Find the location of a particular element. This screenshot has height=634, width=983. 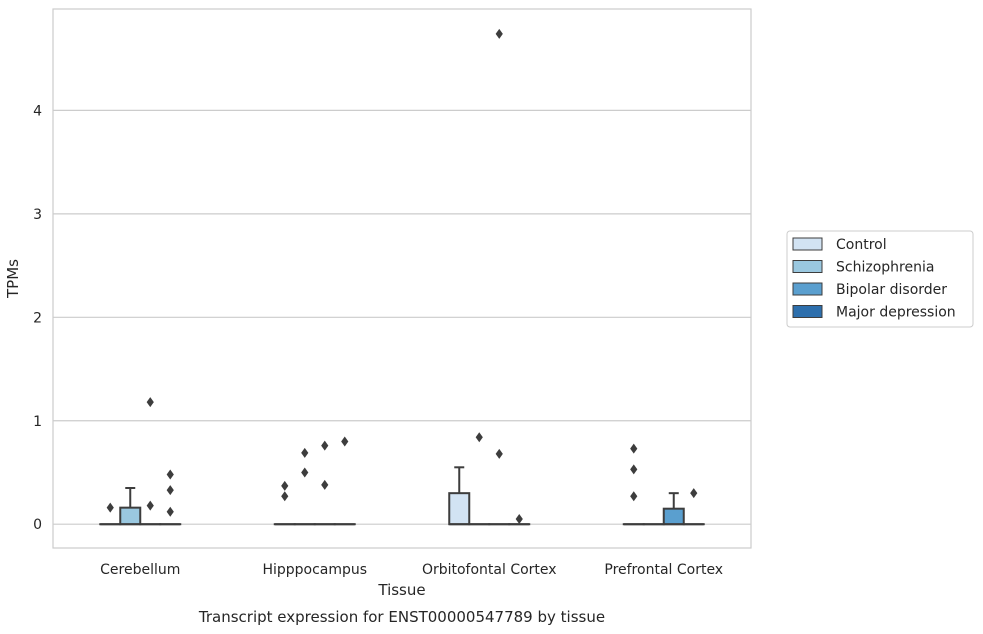

x-tick-label: Orbitofontal Cortex is located at coordinates (489, 570).